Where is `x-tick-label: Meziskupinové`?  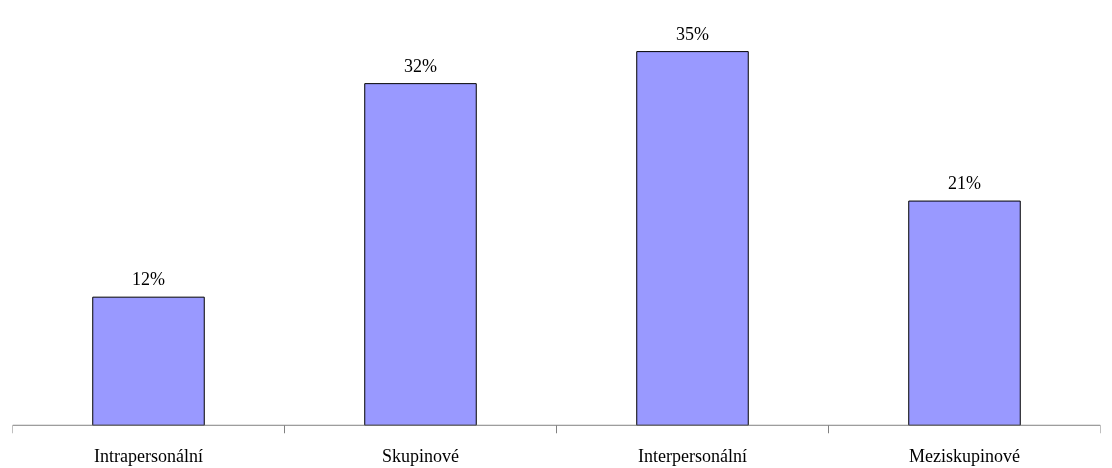
x-tick-label: Meziskupinové is located at coordinates (964, 455).